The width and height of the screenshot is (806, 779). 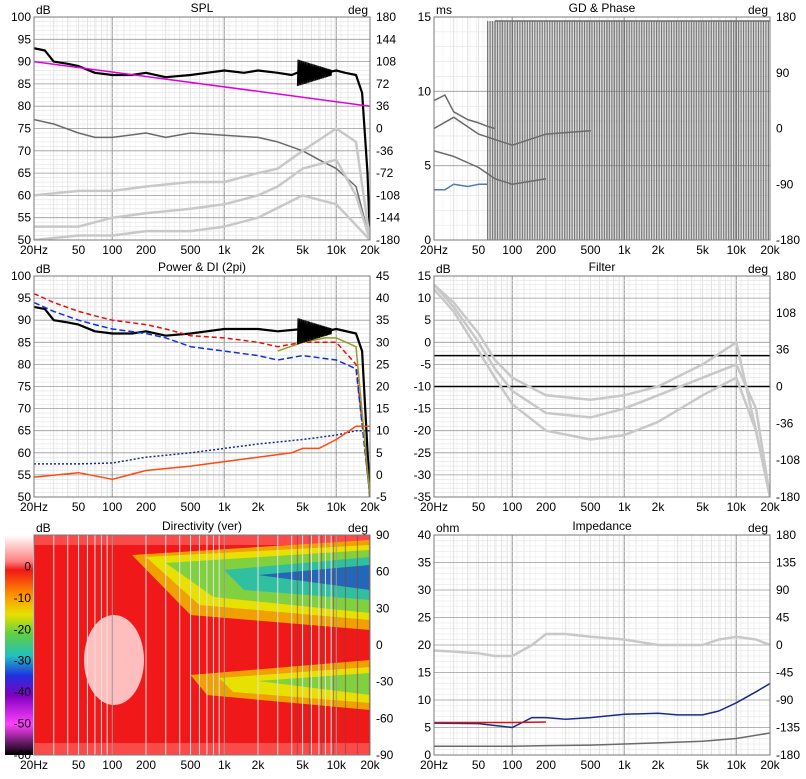 I want to click on y2-tick-label: 90, so click(x=383, y=535).